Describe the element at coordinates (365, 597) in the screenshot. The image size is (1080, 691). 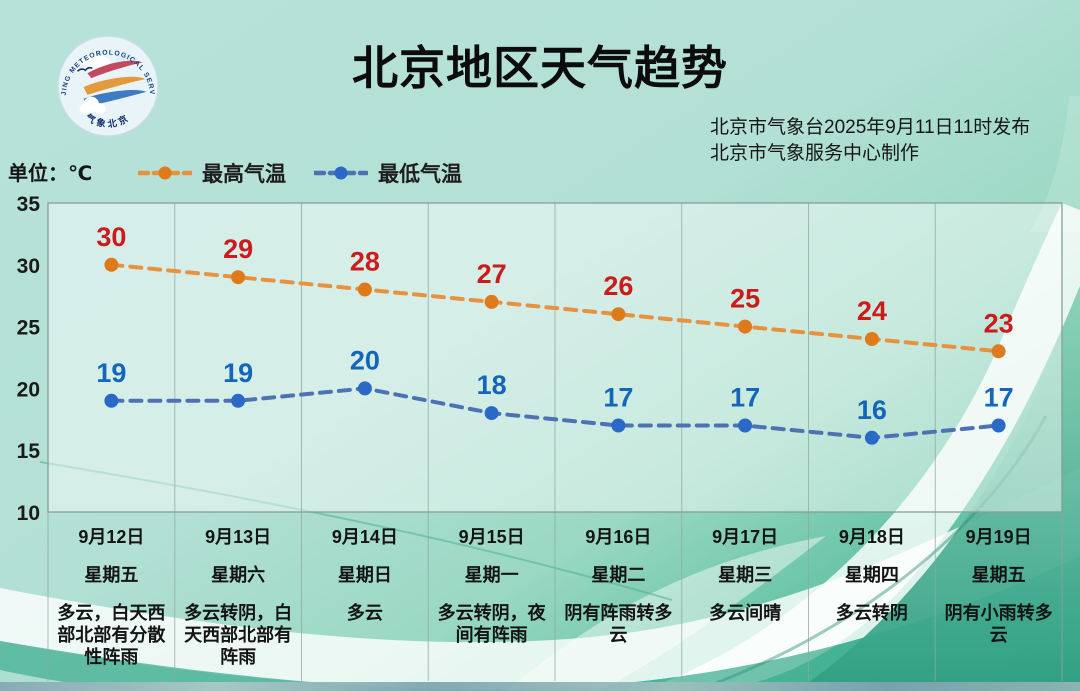
I see `forecast-column: 9月14日星期日多云` at that location.